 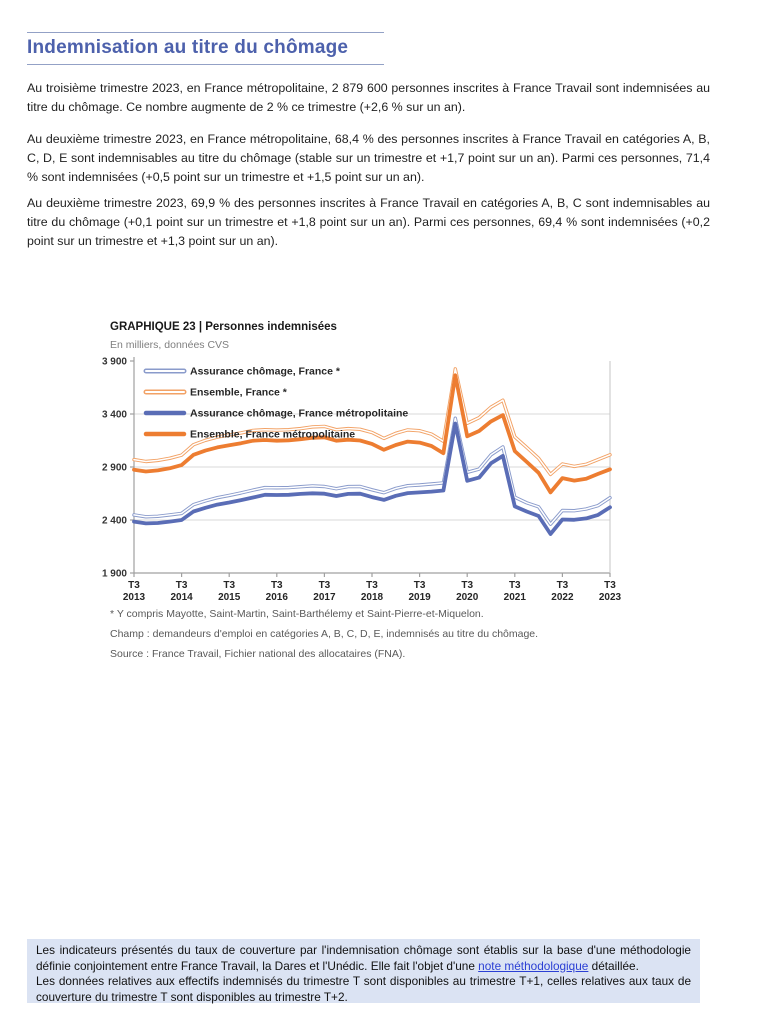 I want to click on chart-unit-note: En milliers, données CVS, so click(x=170, y=345).